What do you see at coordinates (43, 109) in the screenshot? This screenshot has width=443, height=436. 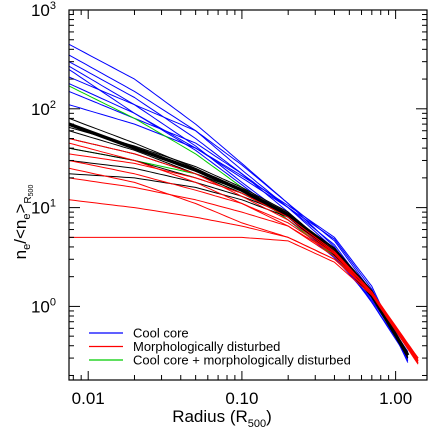 I see `y-tick-label: 10²` at bounding box center [43, 109].